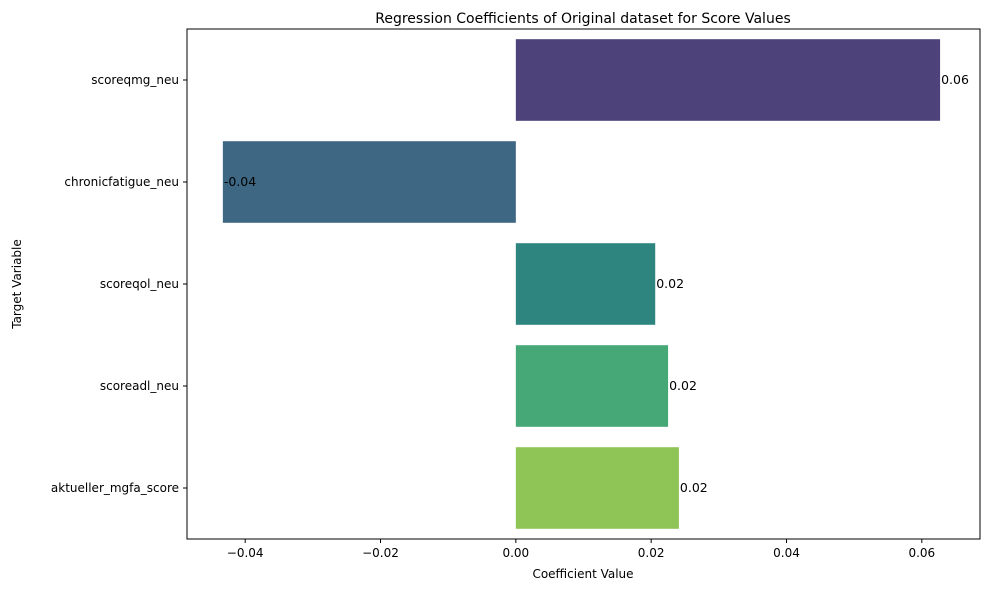  What do you see at coordinates (139, 386) in the screenshot?
I see `y-tick-label-scoreadl-neu: scoreadl_neu` at bounding box center [139, 386].